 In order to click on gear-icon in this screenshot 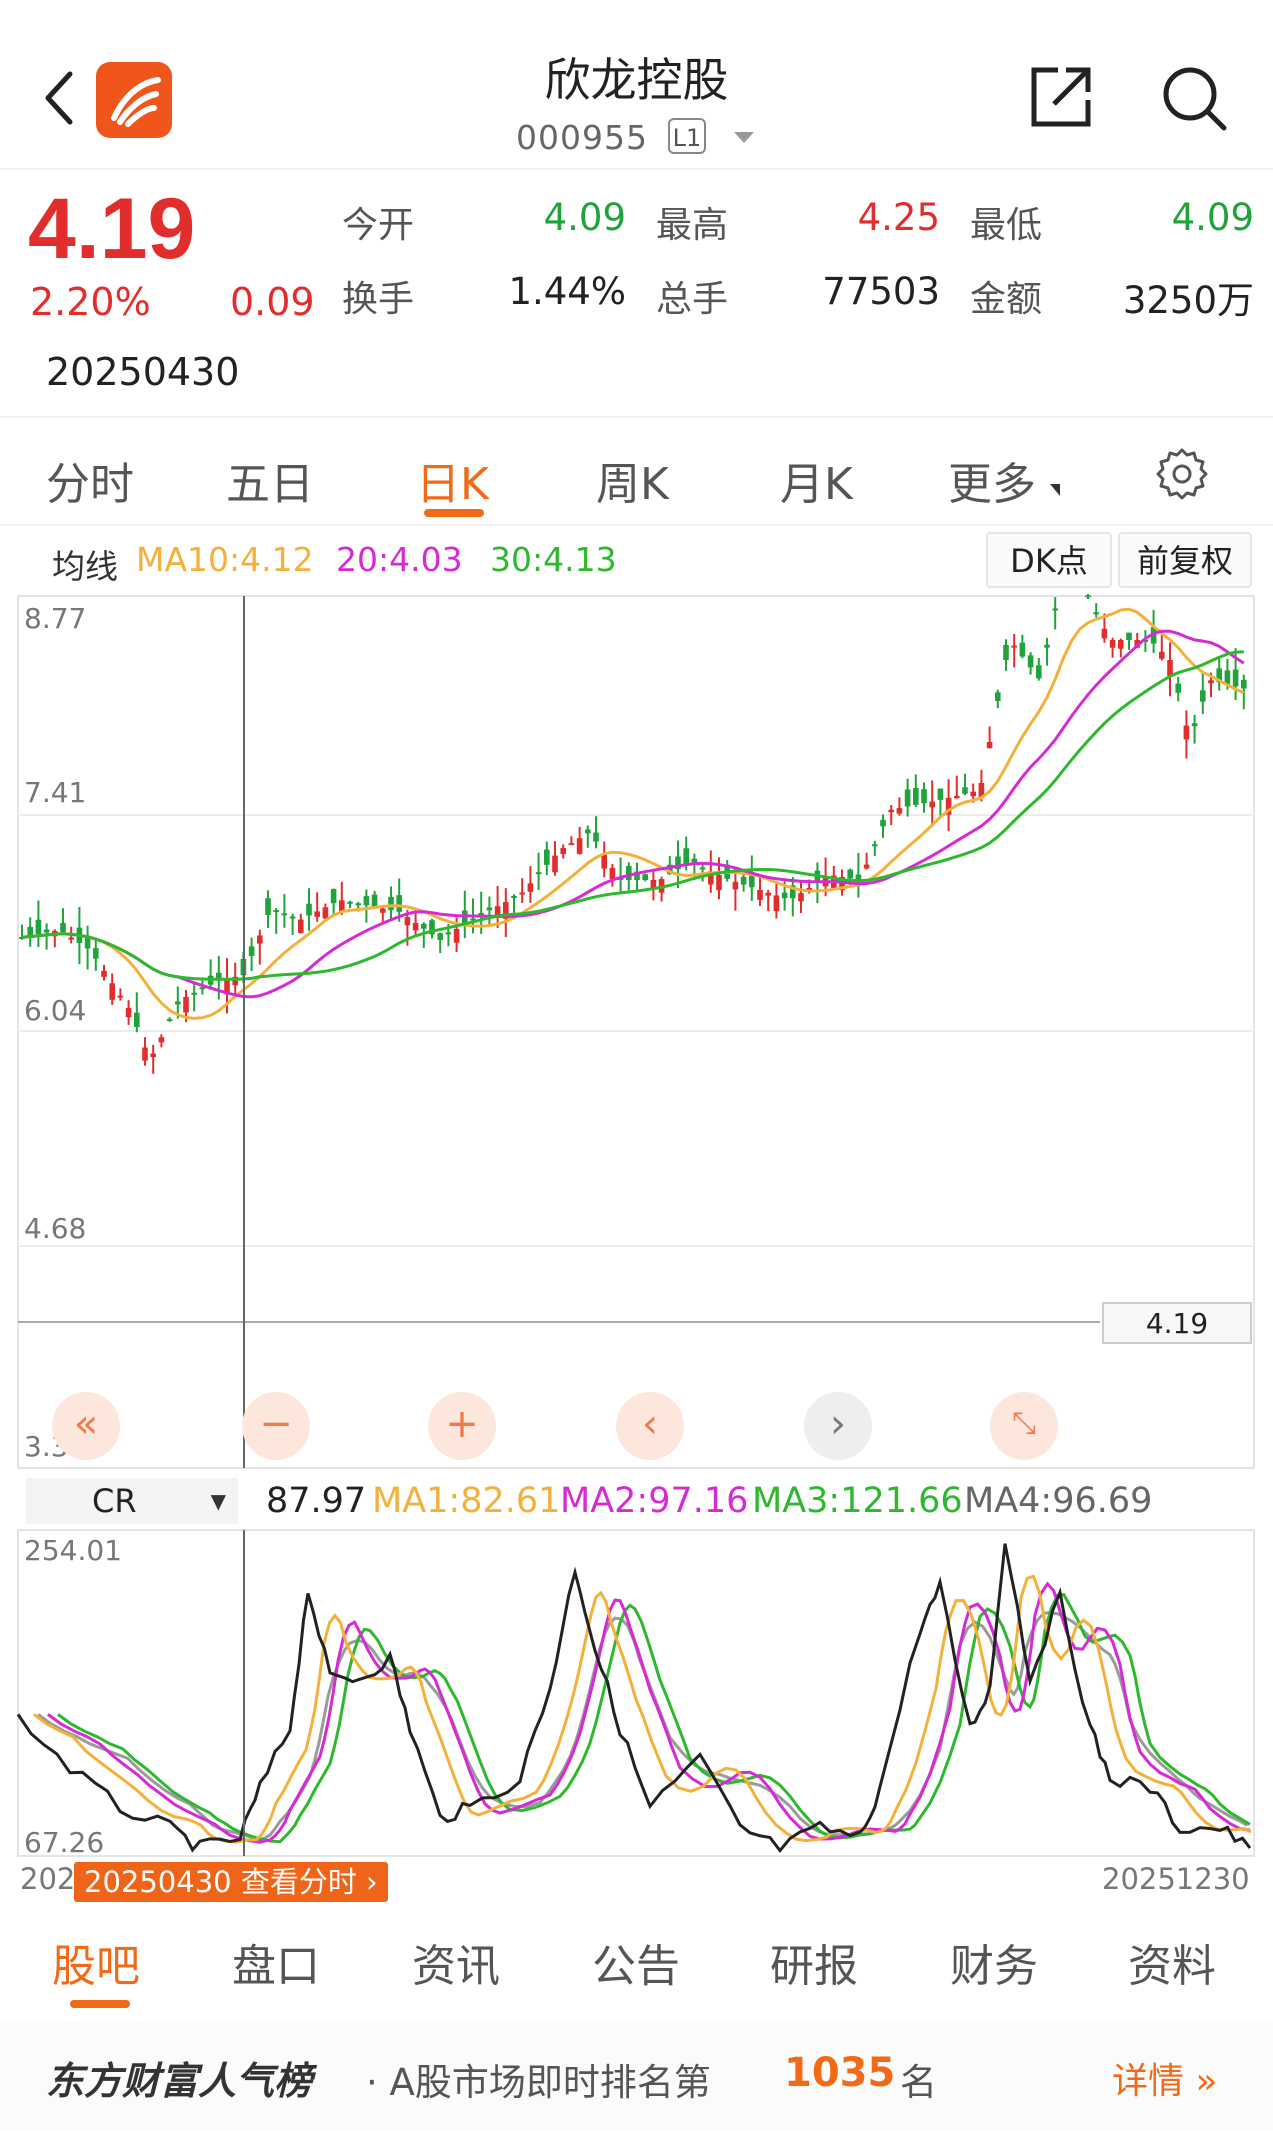, I will do `click(1182, 474)`.